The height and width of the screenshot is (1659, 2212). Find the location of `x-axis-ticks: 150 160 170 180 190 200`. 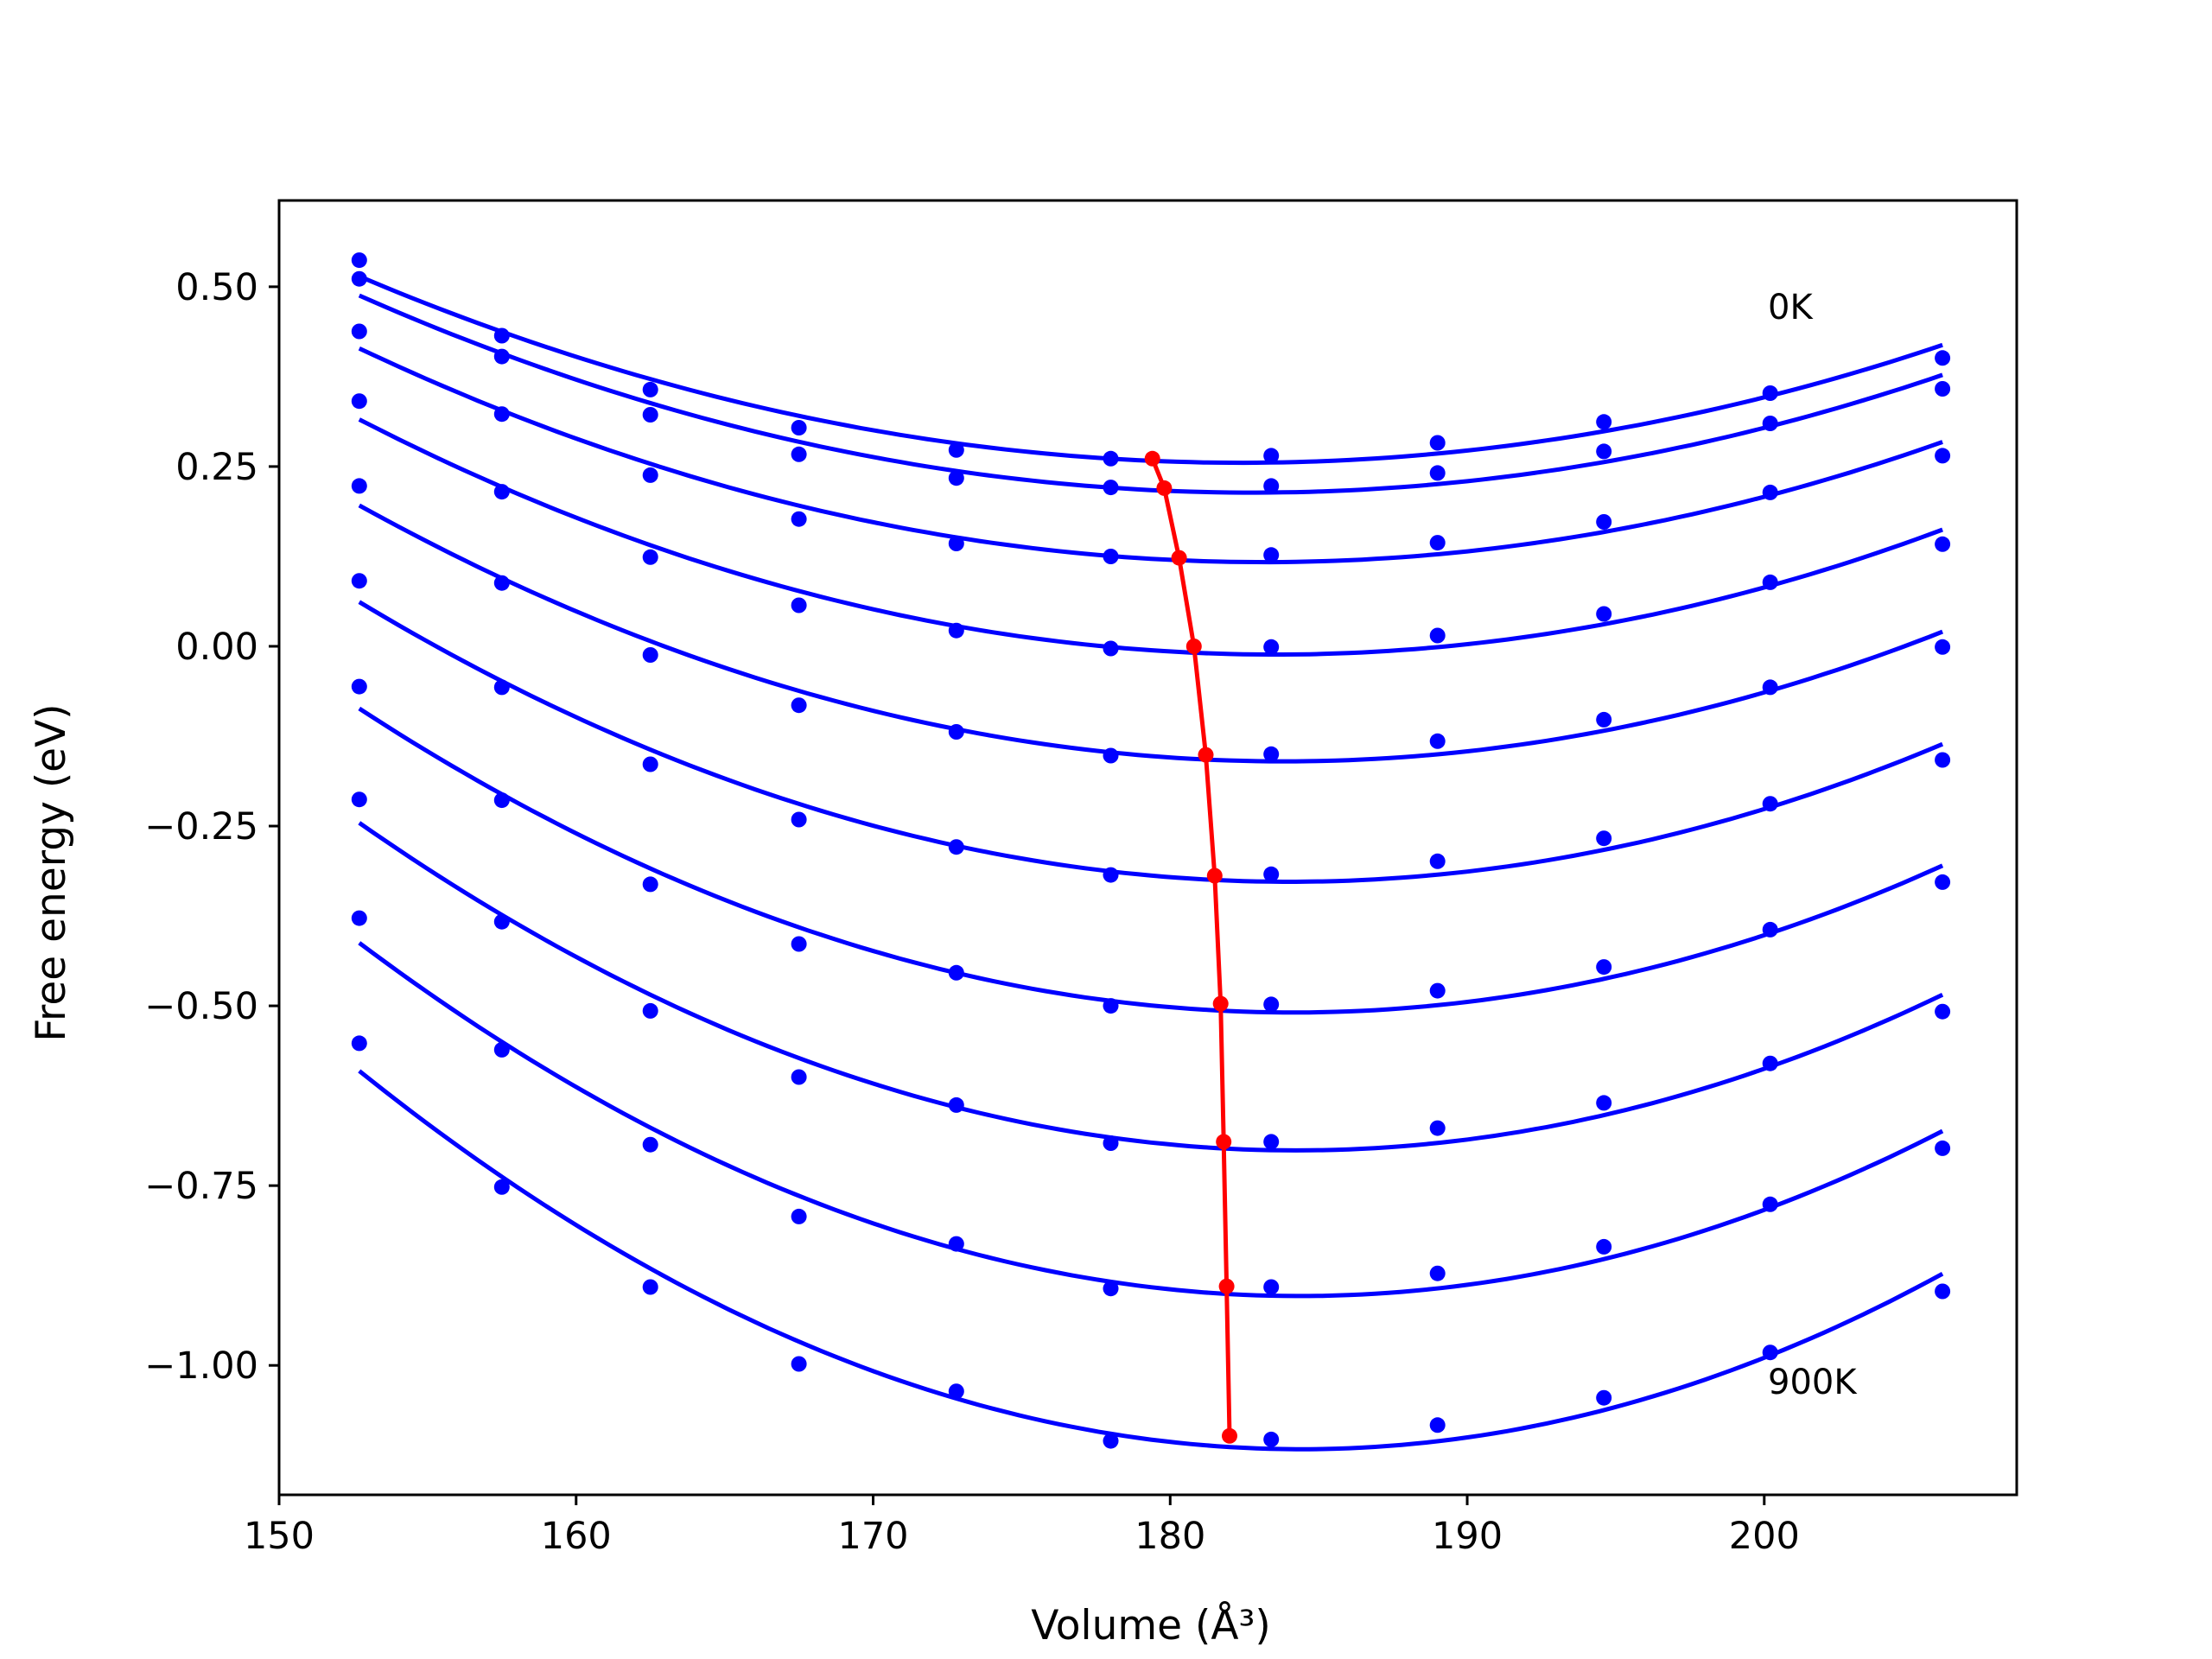

x-axis-ticks: 150 160 170 180 190 200 is located at coordinates (1022, 1526).